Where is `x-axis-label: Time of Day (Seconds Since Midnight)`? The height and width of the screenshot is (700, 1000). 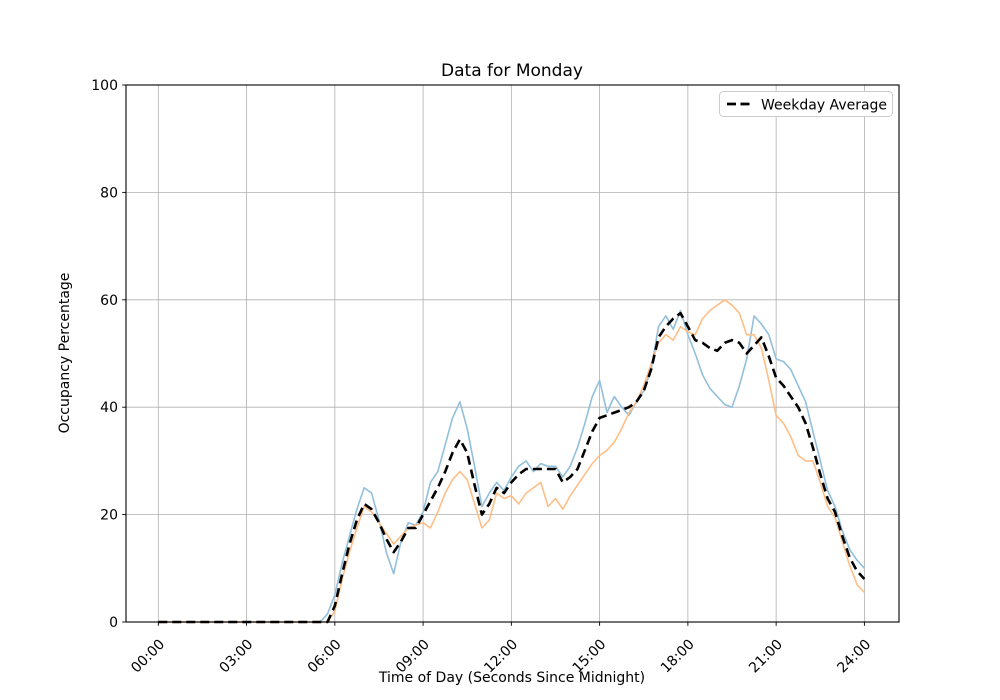 x-axis-label: Time of Day (Seconds Since Midnight) is located at coordinates (511, 678).